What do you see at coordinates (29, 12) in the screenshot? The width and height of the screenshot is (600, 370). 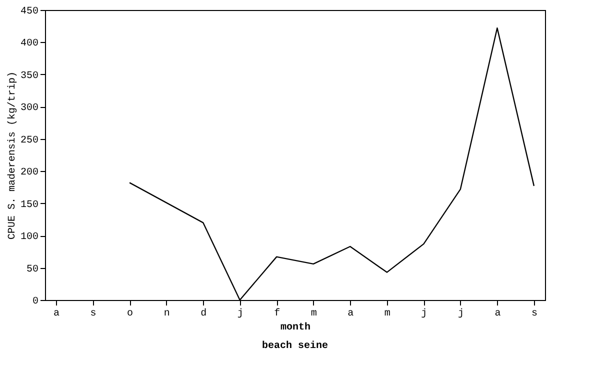 I see `y-tick-label: 450` at bounding box center [29, 12].